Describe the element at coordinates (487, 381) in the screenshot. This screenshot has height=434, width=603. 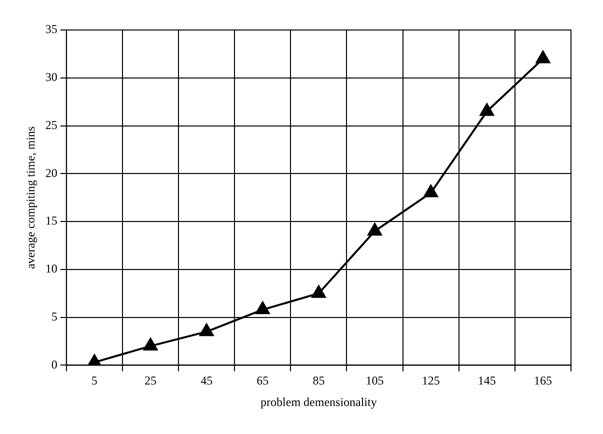
I see `x-tick-label: 145` at that location.